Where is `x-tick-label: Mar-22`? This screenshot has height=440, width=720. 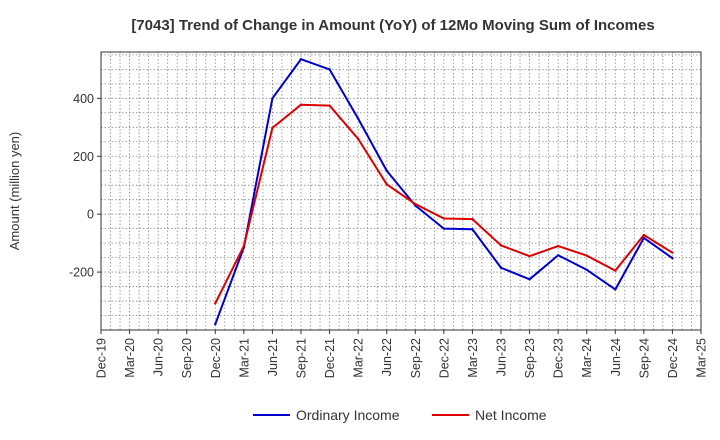 x-tick-label: Mar-22 is located at coordinates (359, 358).